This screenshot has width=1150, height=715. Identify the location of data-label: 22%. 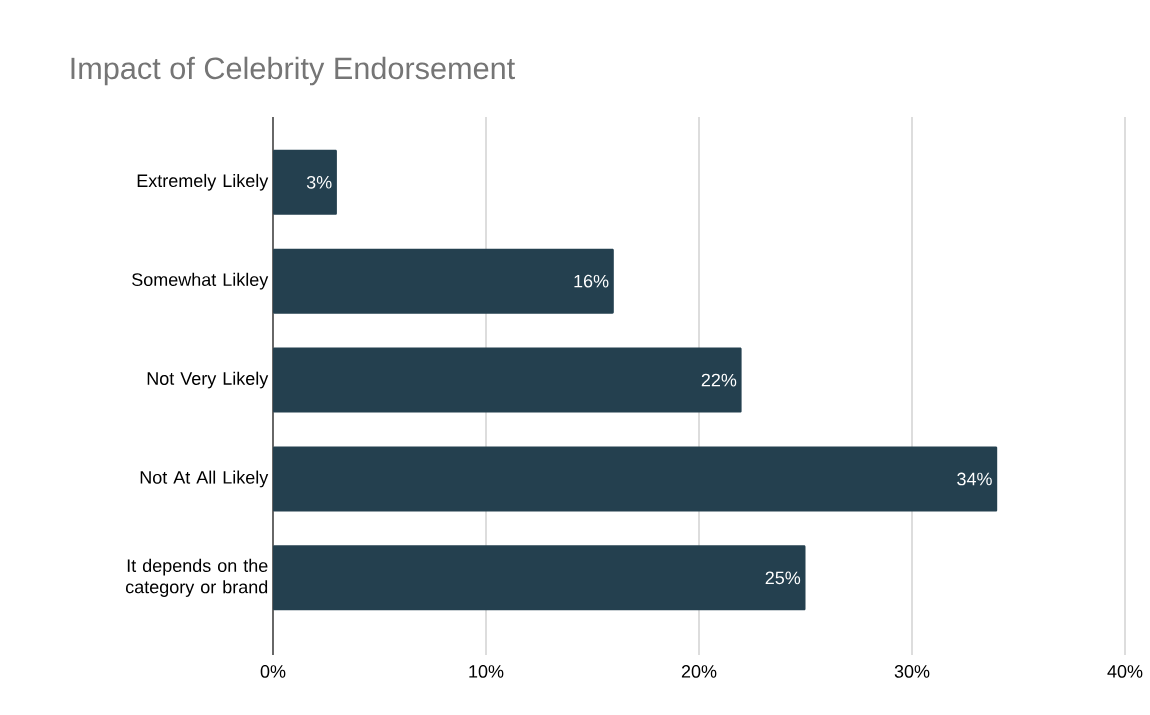
(719, 380).